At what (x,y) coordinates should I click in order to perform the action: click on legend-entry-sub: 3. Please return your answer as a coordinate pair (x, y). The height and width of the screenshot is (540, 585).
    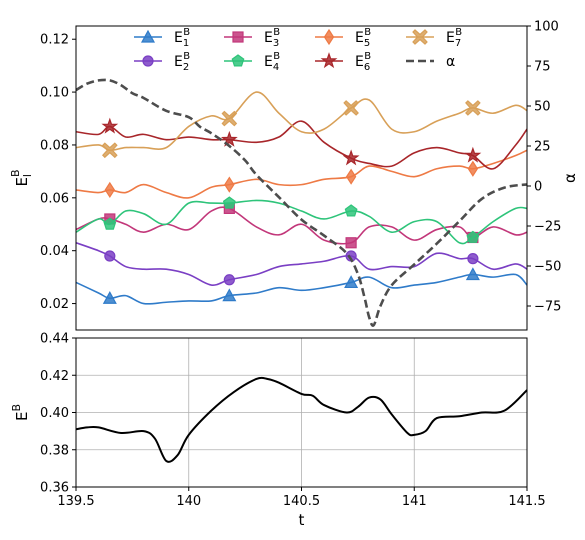
    Looking at the image, I should click on (276, 43).